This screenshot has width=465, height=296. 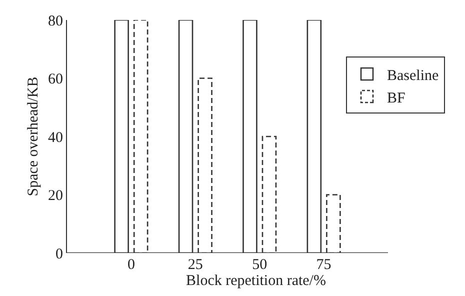 I want to click on x-axis-title: Block repetition rate/%, so click(x=256, y=281).